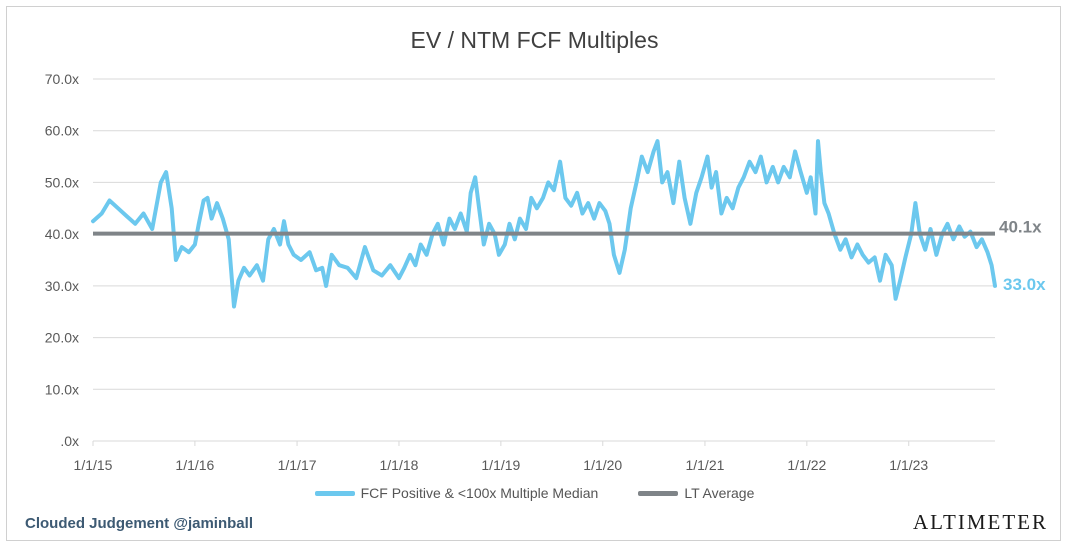 This screenshot has width=1069, height=550. What do you see at coordinates (980, 522) in the screenshot?
I see `brand-logo: ALTIMETER` at bounding box center [980, 522].